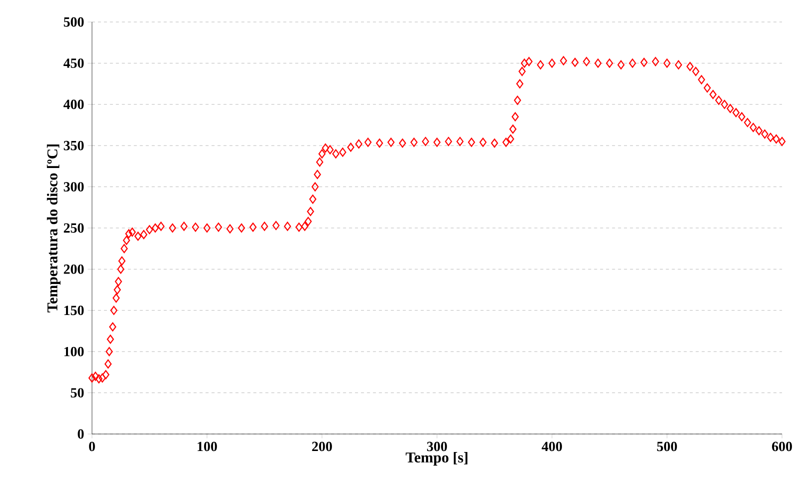 Image resolution: width=801 pixels, height=502 pixels. Describe the element at coordinates (437, 447) in the screenshot. I see `x-tick-label: 300` at that location.